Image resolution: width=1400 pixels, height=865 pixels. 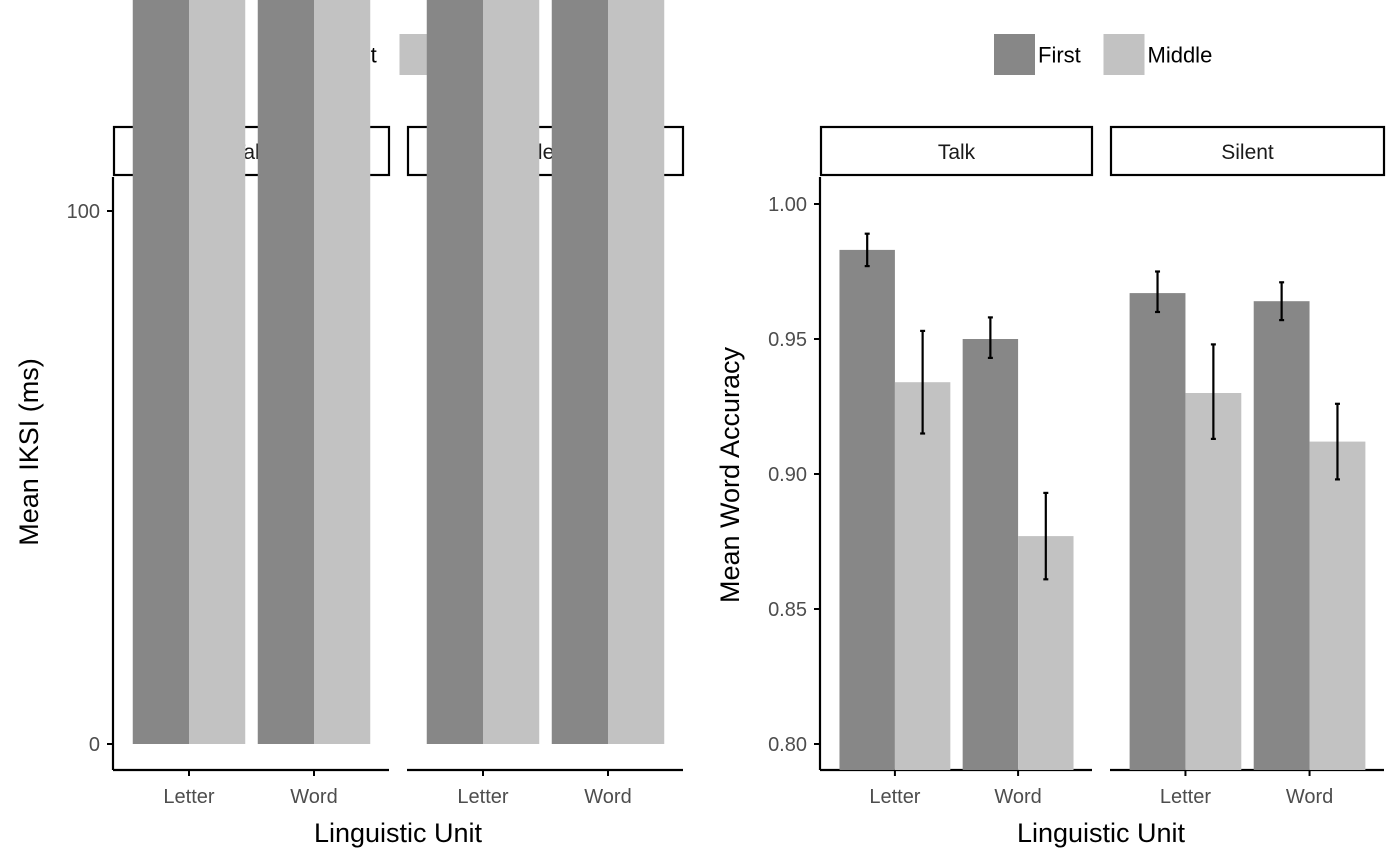 I want to click on y-tick-label: 0.85, so click(x=787, y=610).